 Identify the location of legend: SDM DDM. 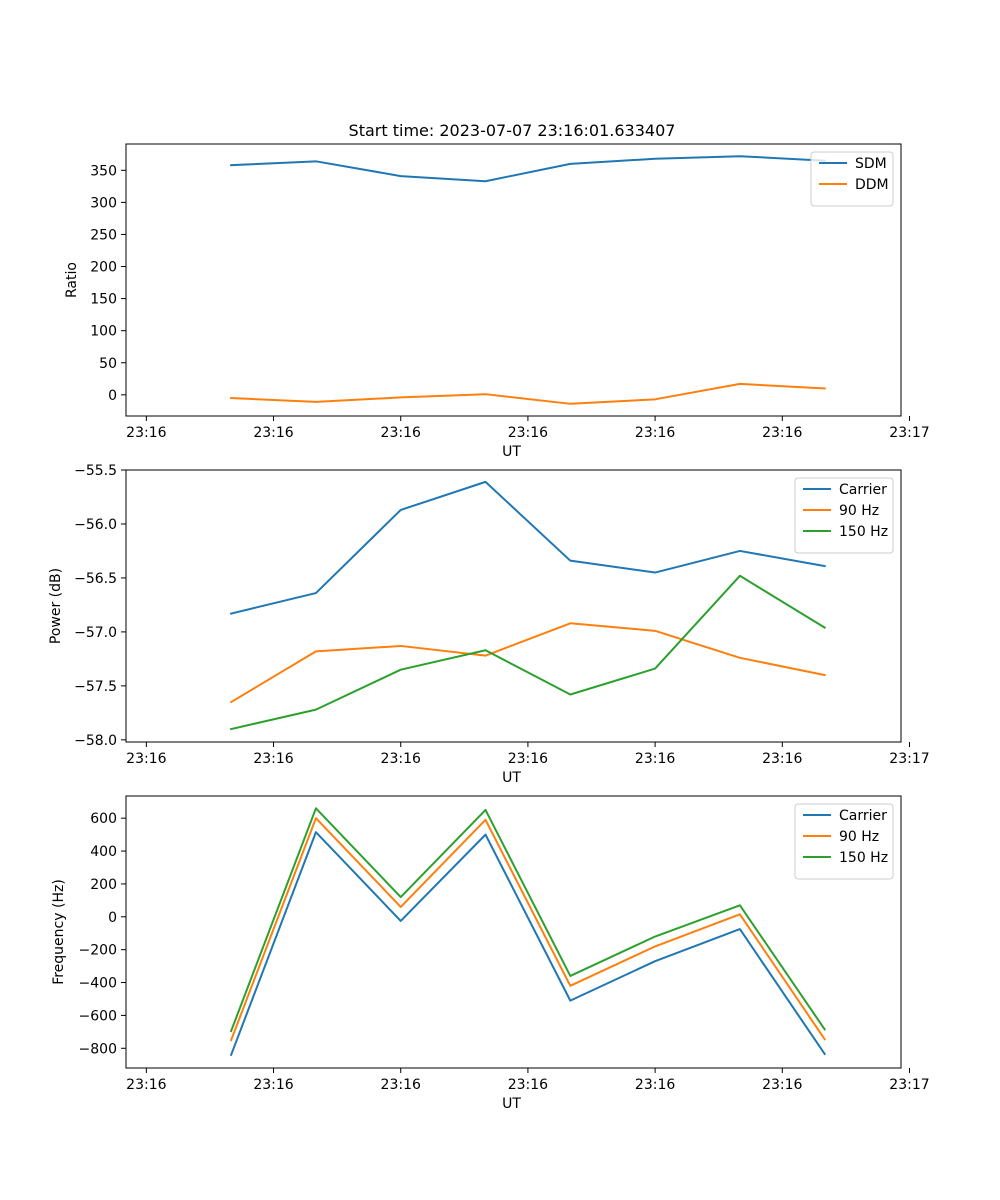
(852, 179).